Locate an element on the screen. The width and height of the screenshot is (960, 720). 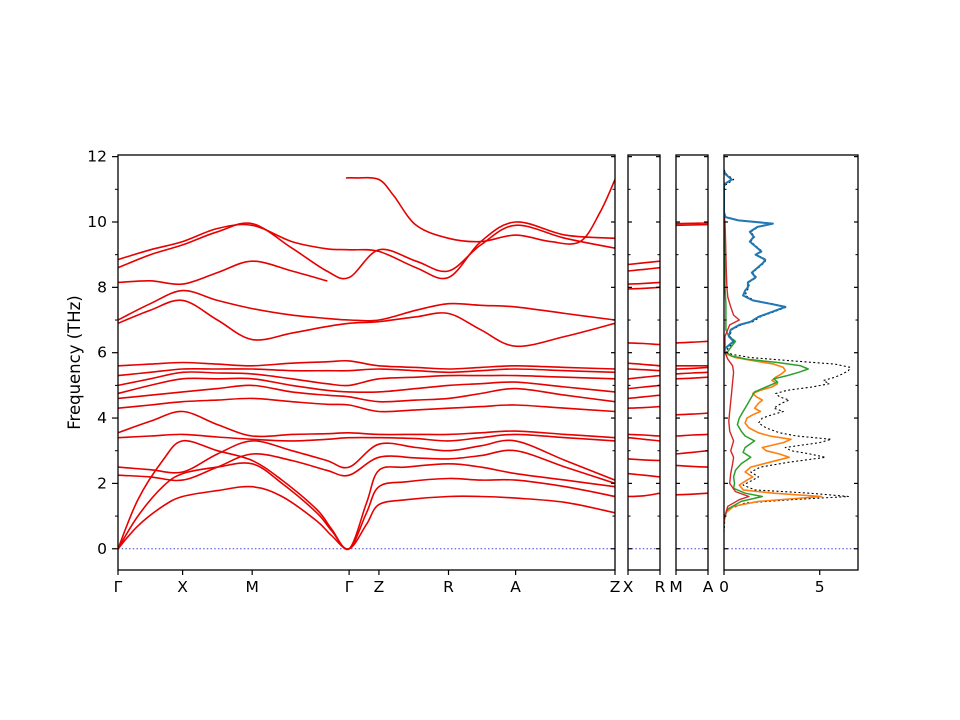
panel-bands-xr is located at coordinates (644, 405).